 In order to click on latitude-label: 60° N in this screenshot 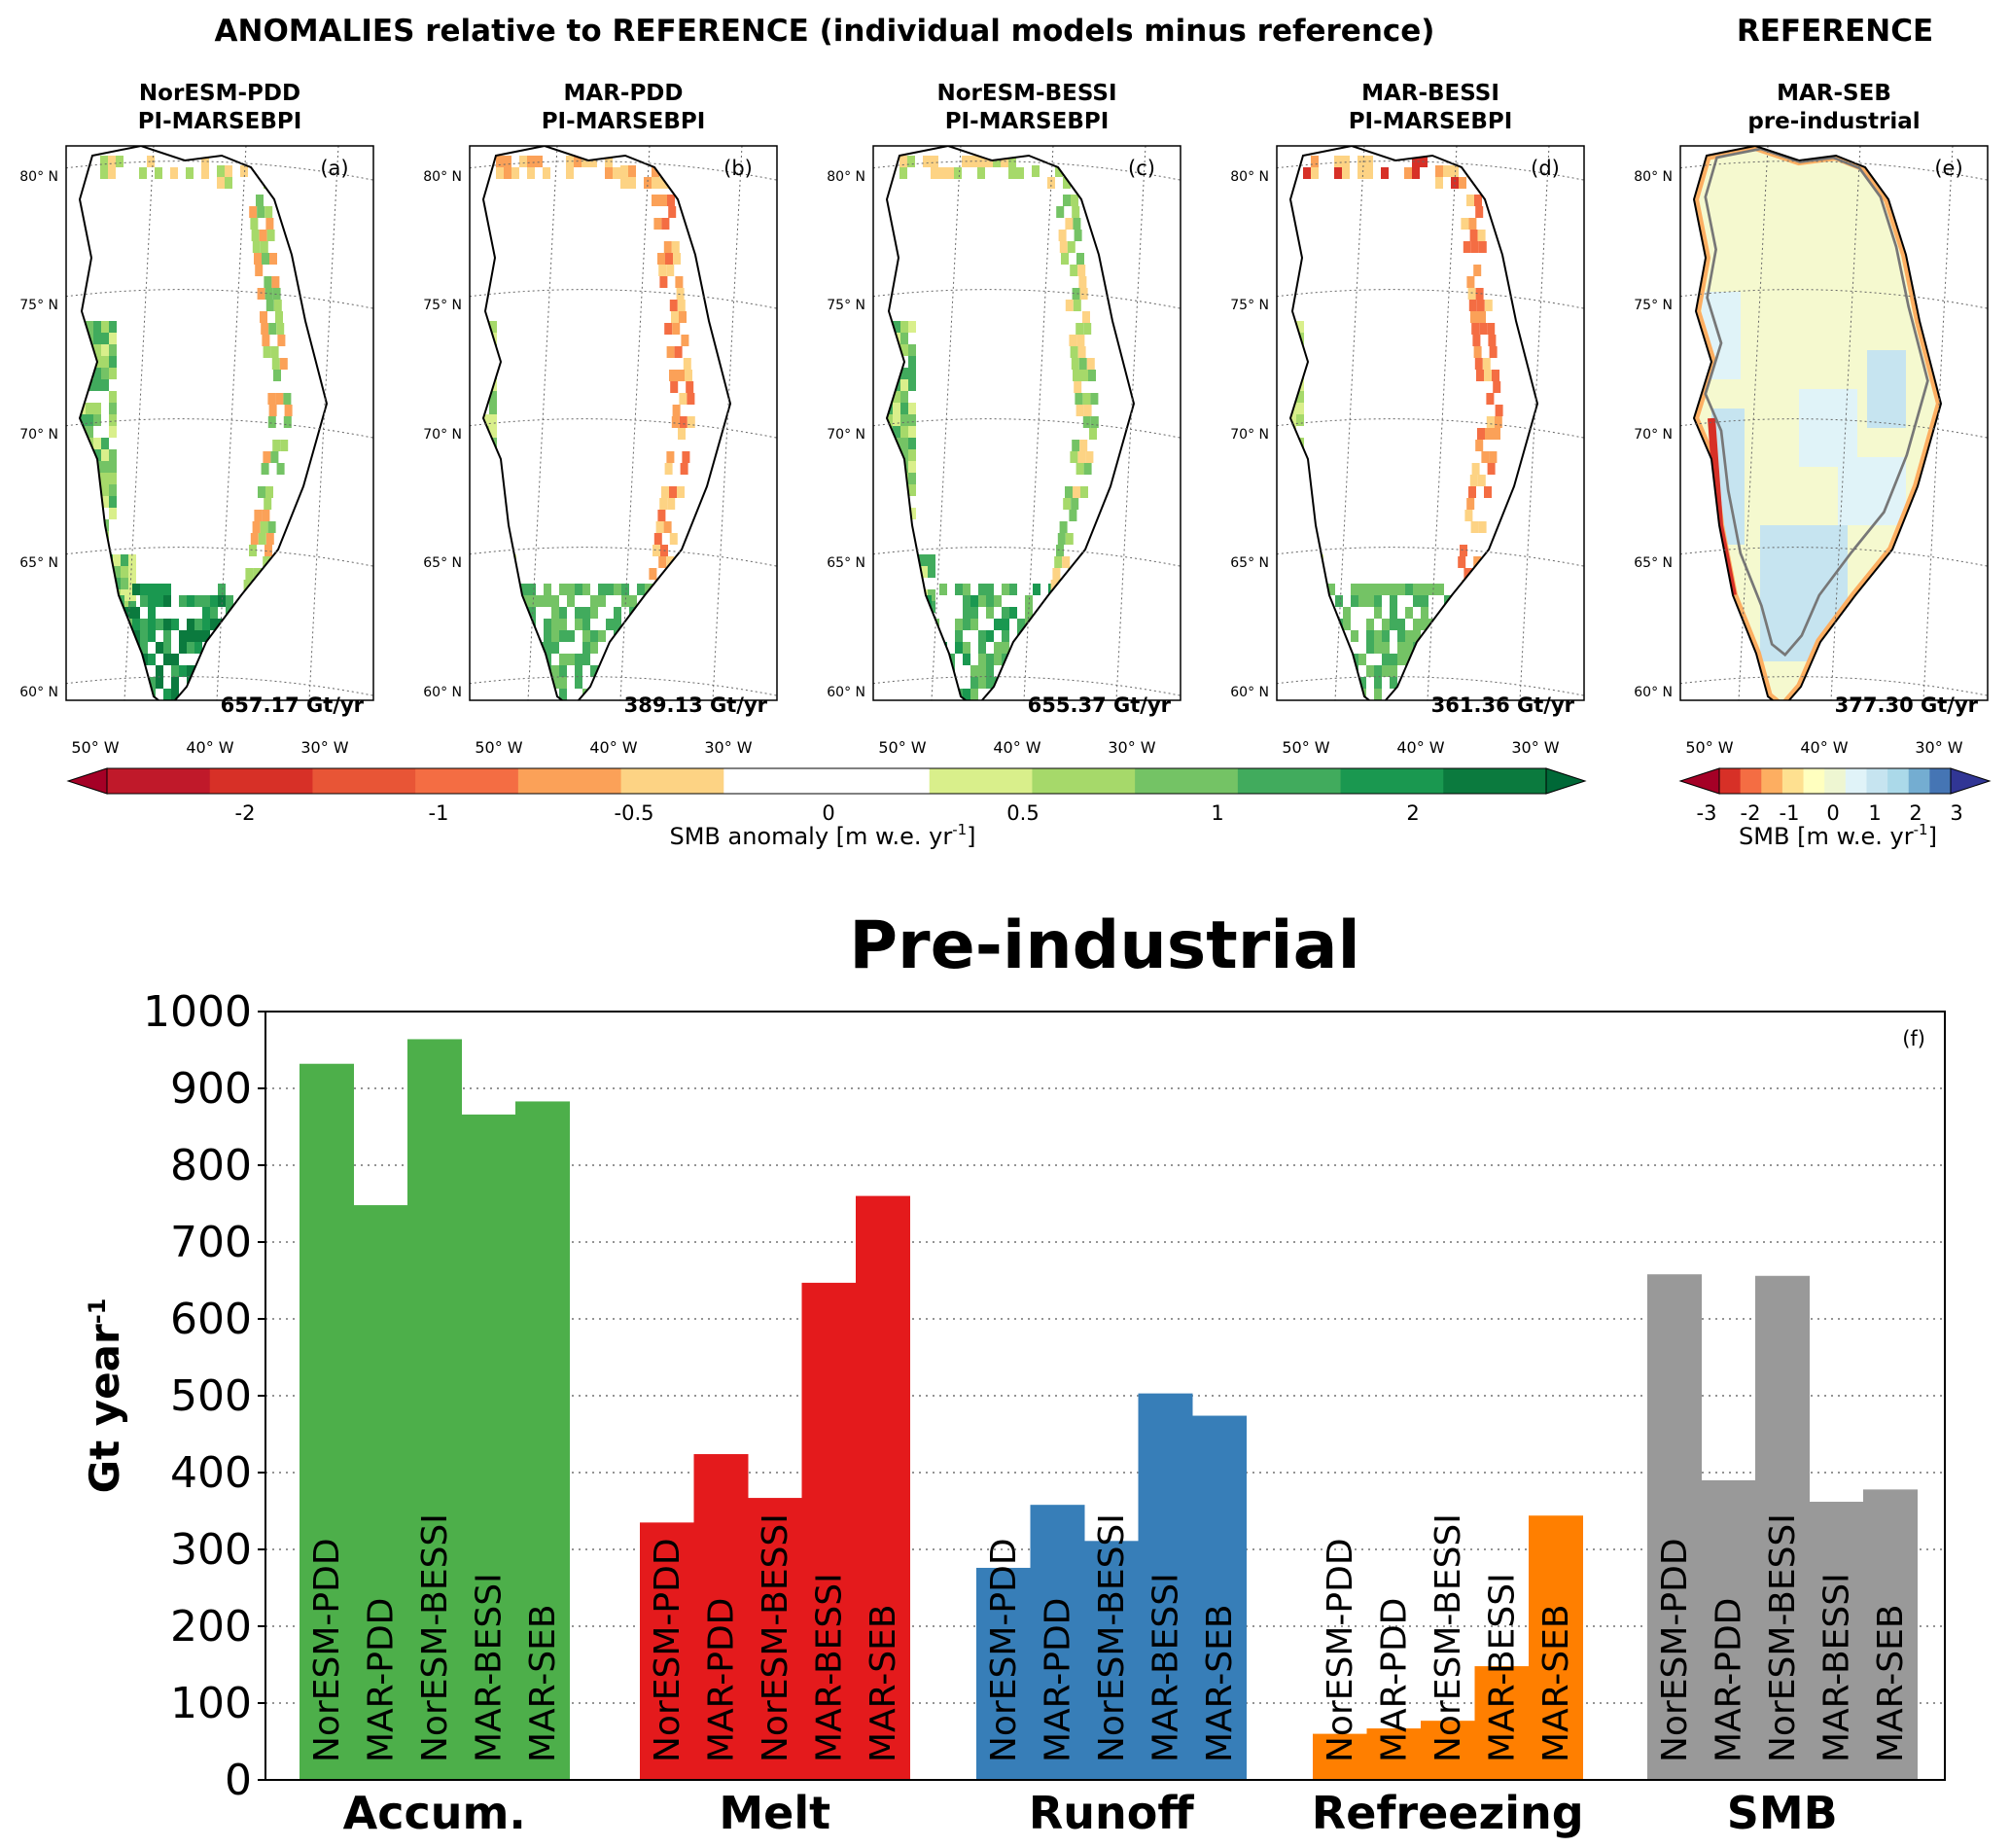, I will do `click(442, 692)`.